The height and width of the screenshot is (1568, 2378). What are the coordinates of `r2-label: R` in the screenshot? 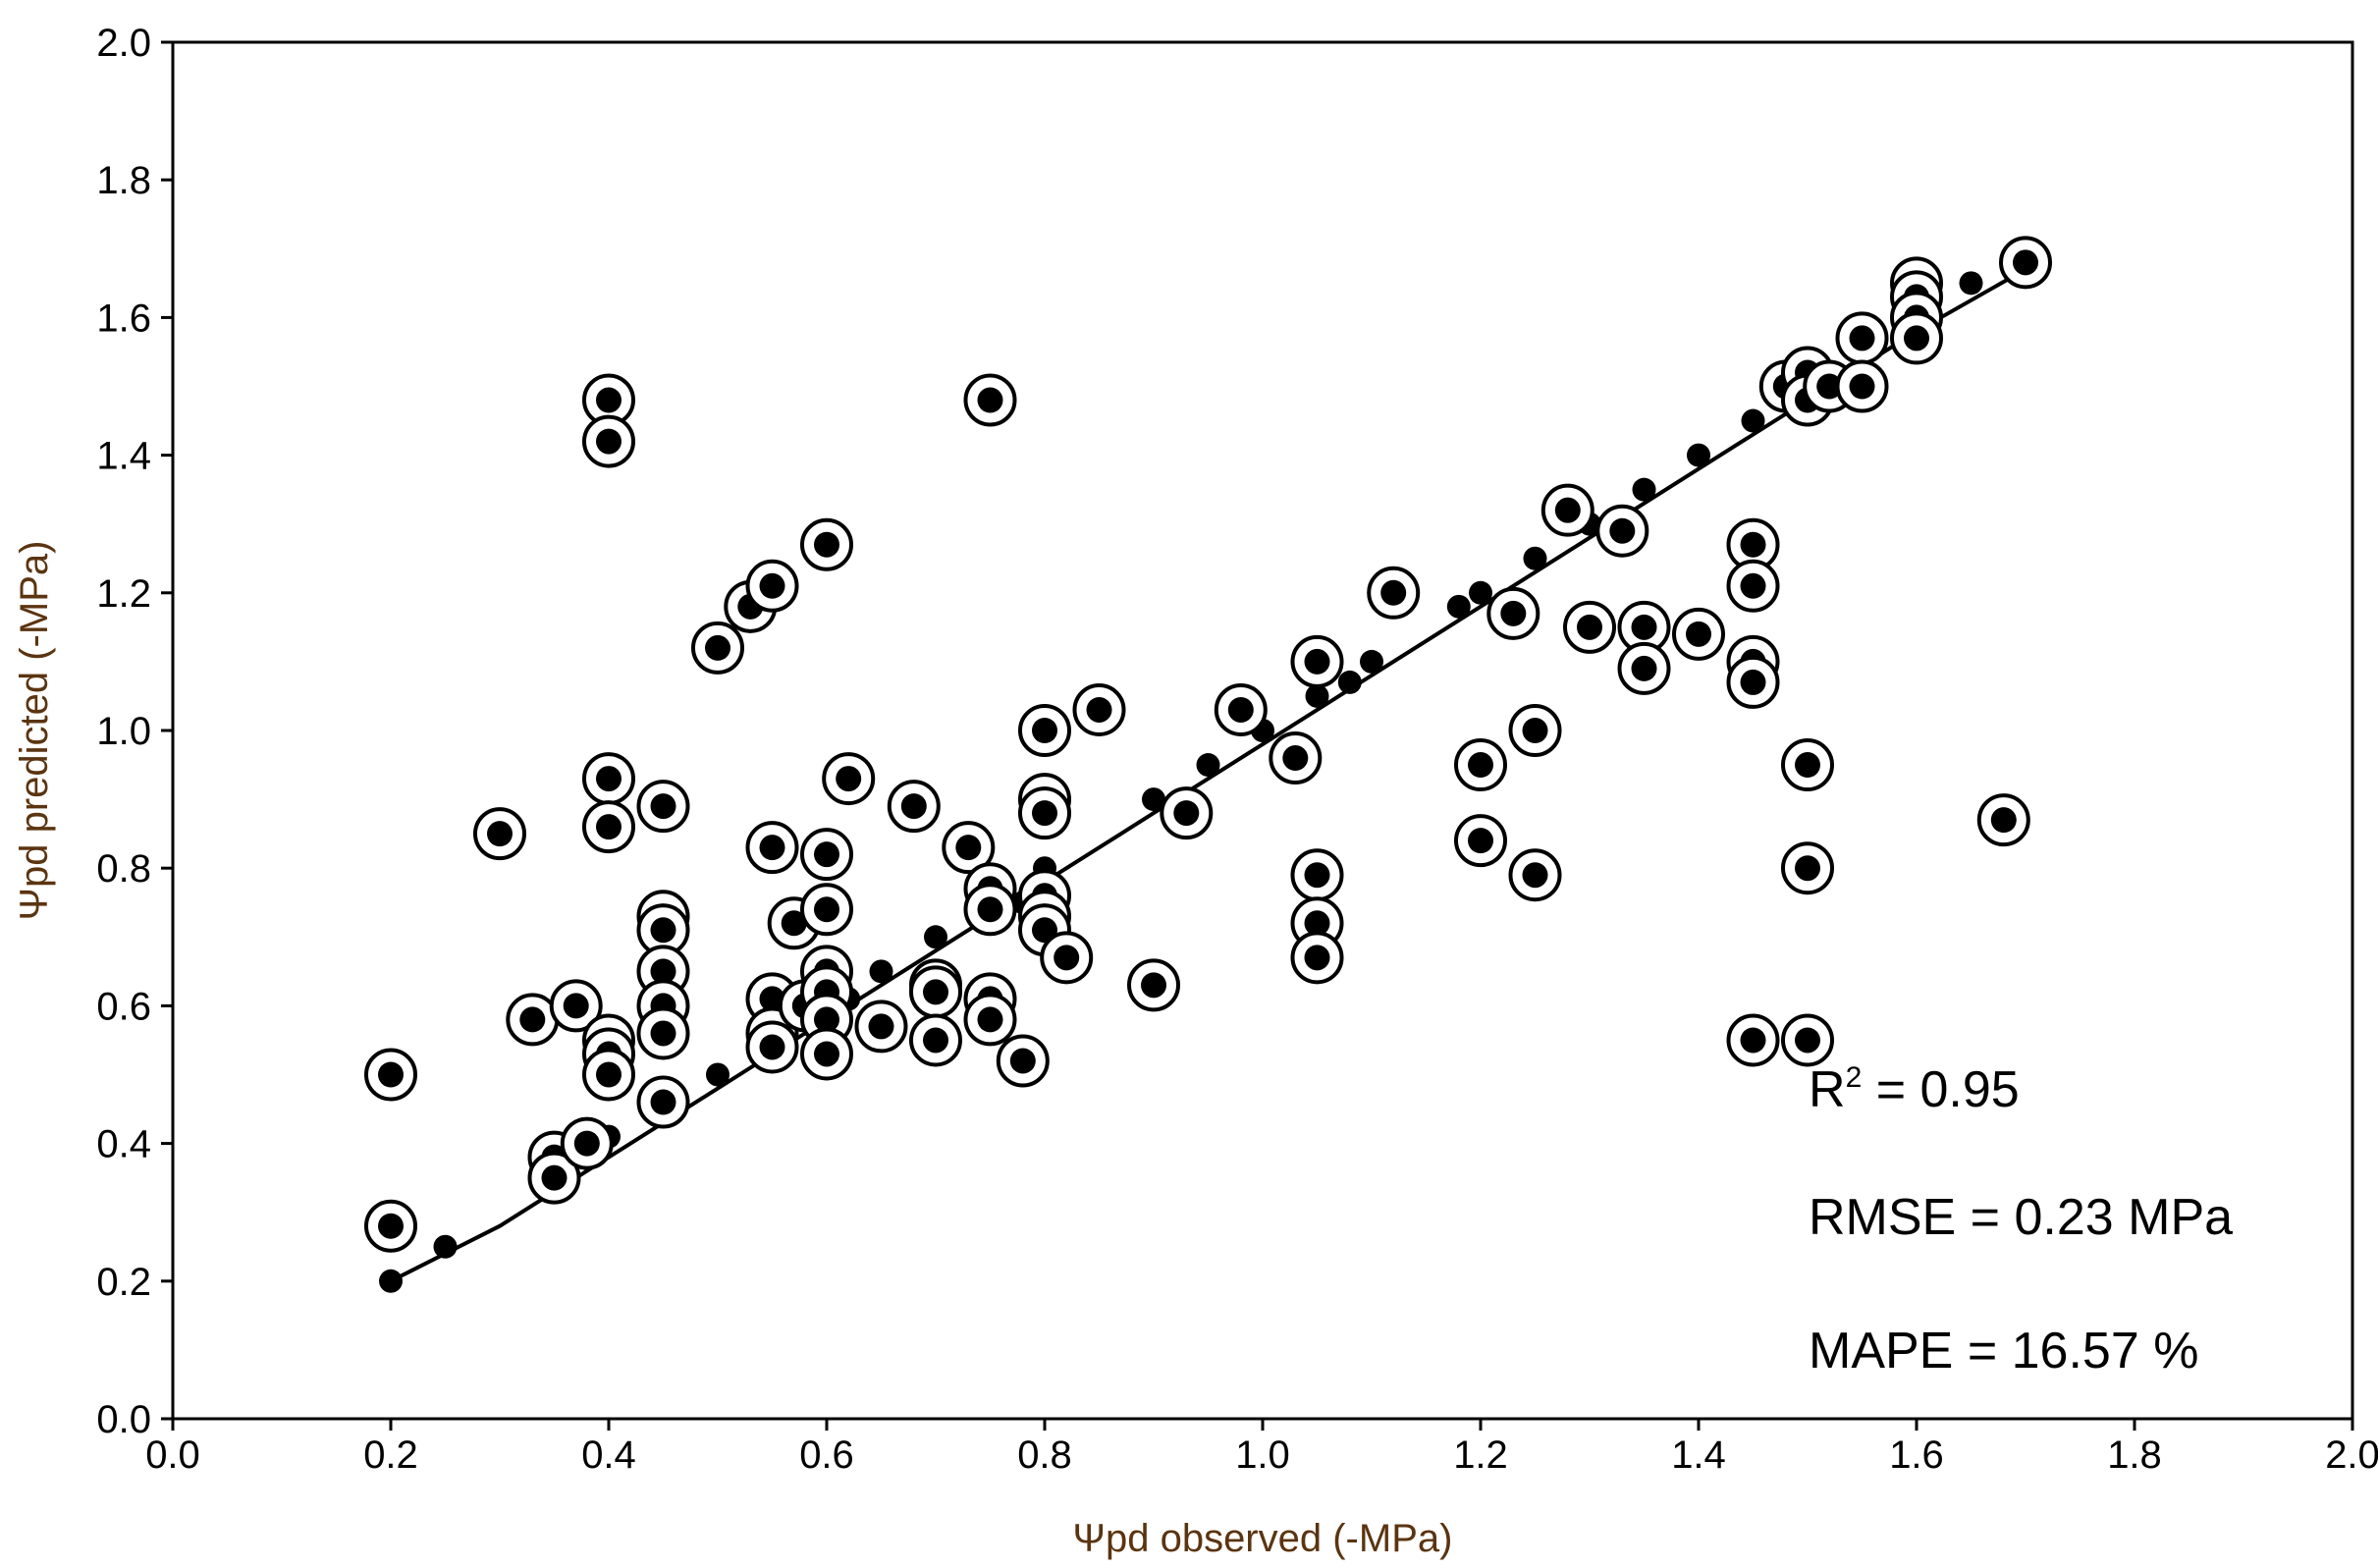 It's located at (1827, 1089).